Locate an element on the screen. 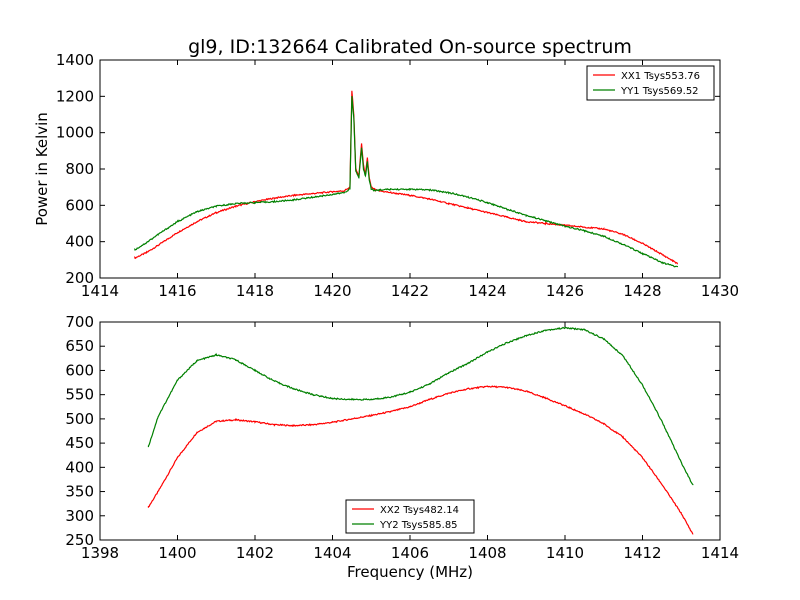 The width and height of the screenshot is (800, 600). y-tick-label: 300 is located at coordinates (79, 516).